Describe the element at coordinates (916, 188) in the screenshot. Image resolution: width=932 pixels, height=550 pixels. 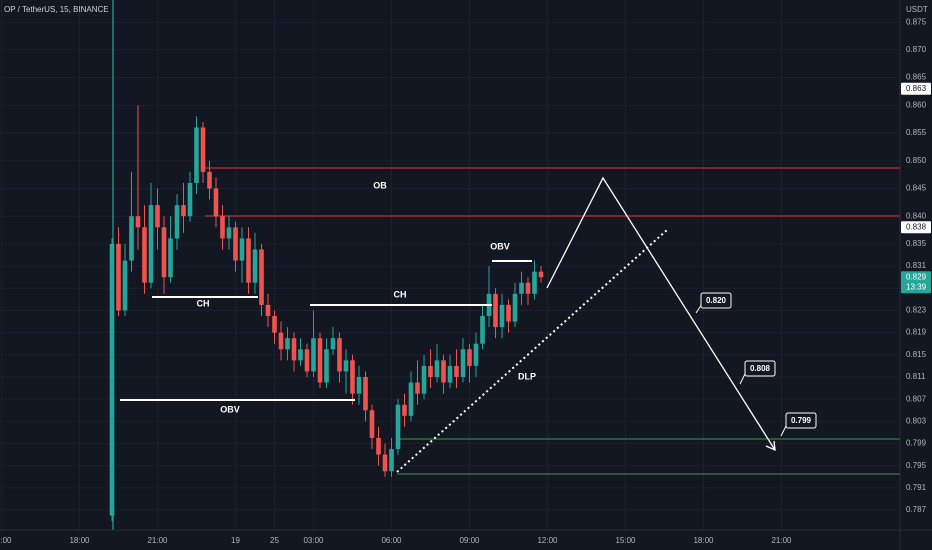
I see `y-tick-label: 0.845` at that location.